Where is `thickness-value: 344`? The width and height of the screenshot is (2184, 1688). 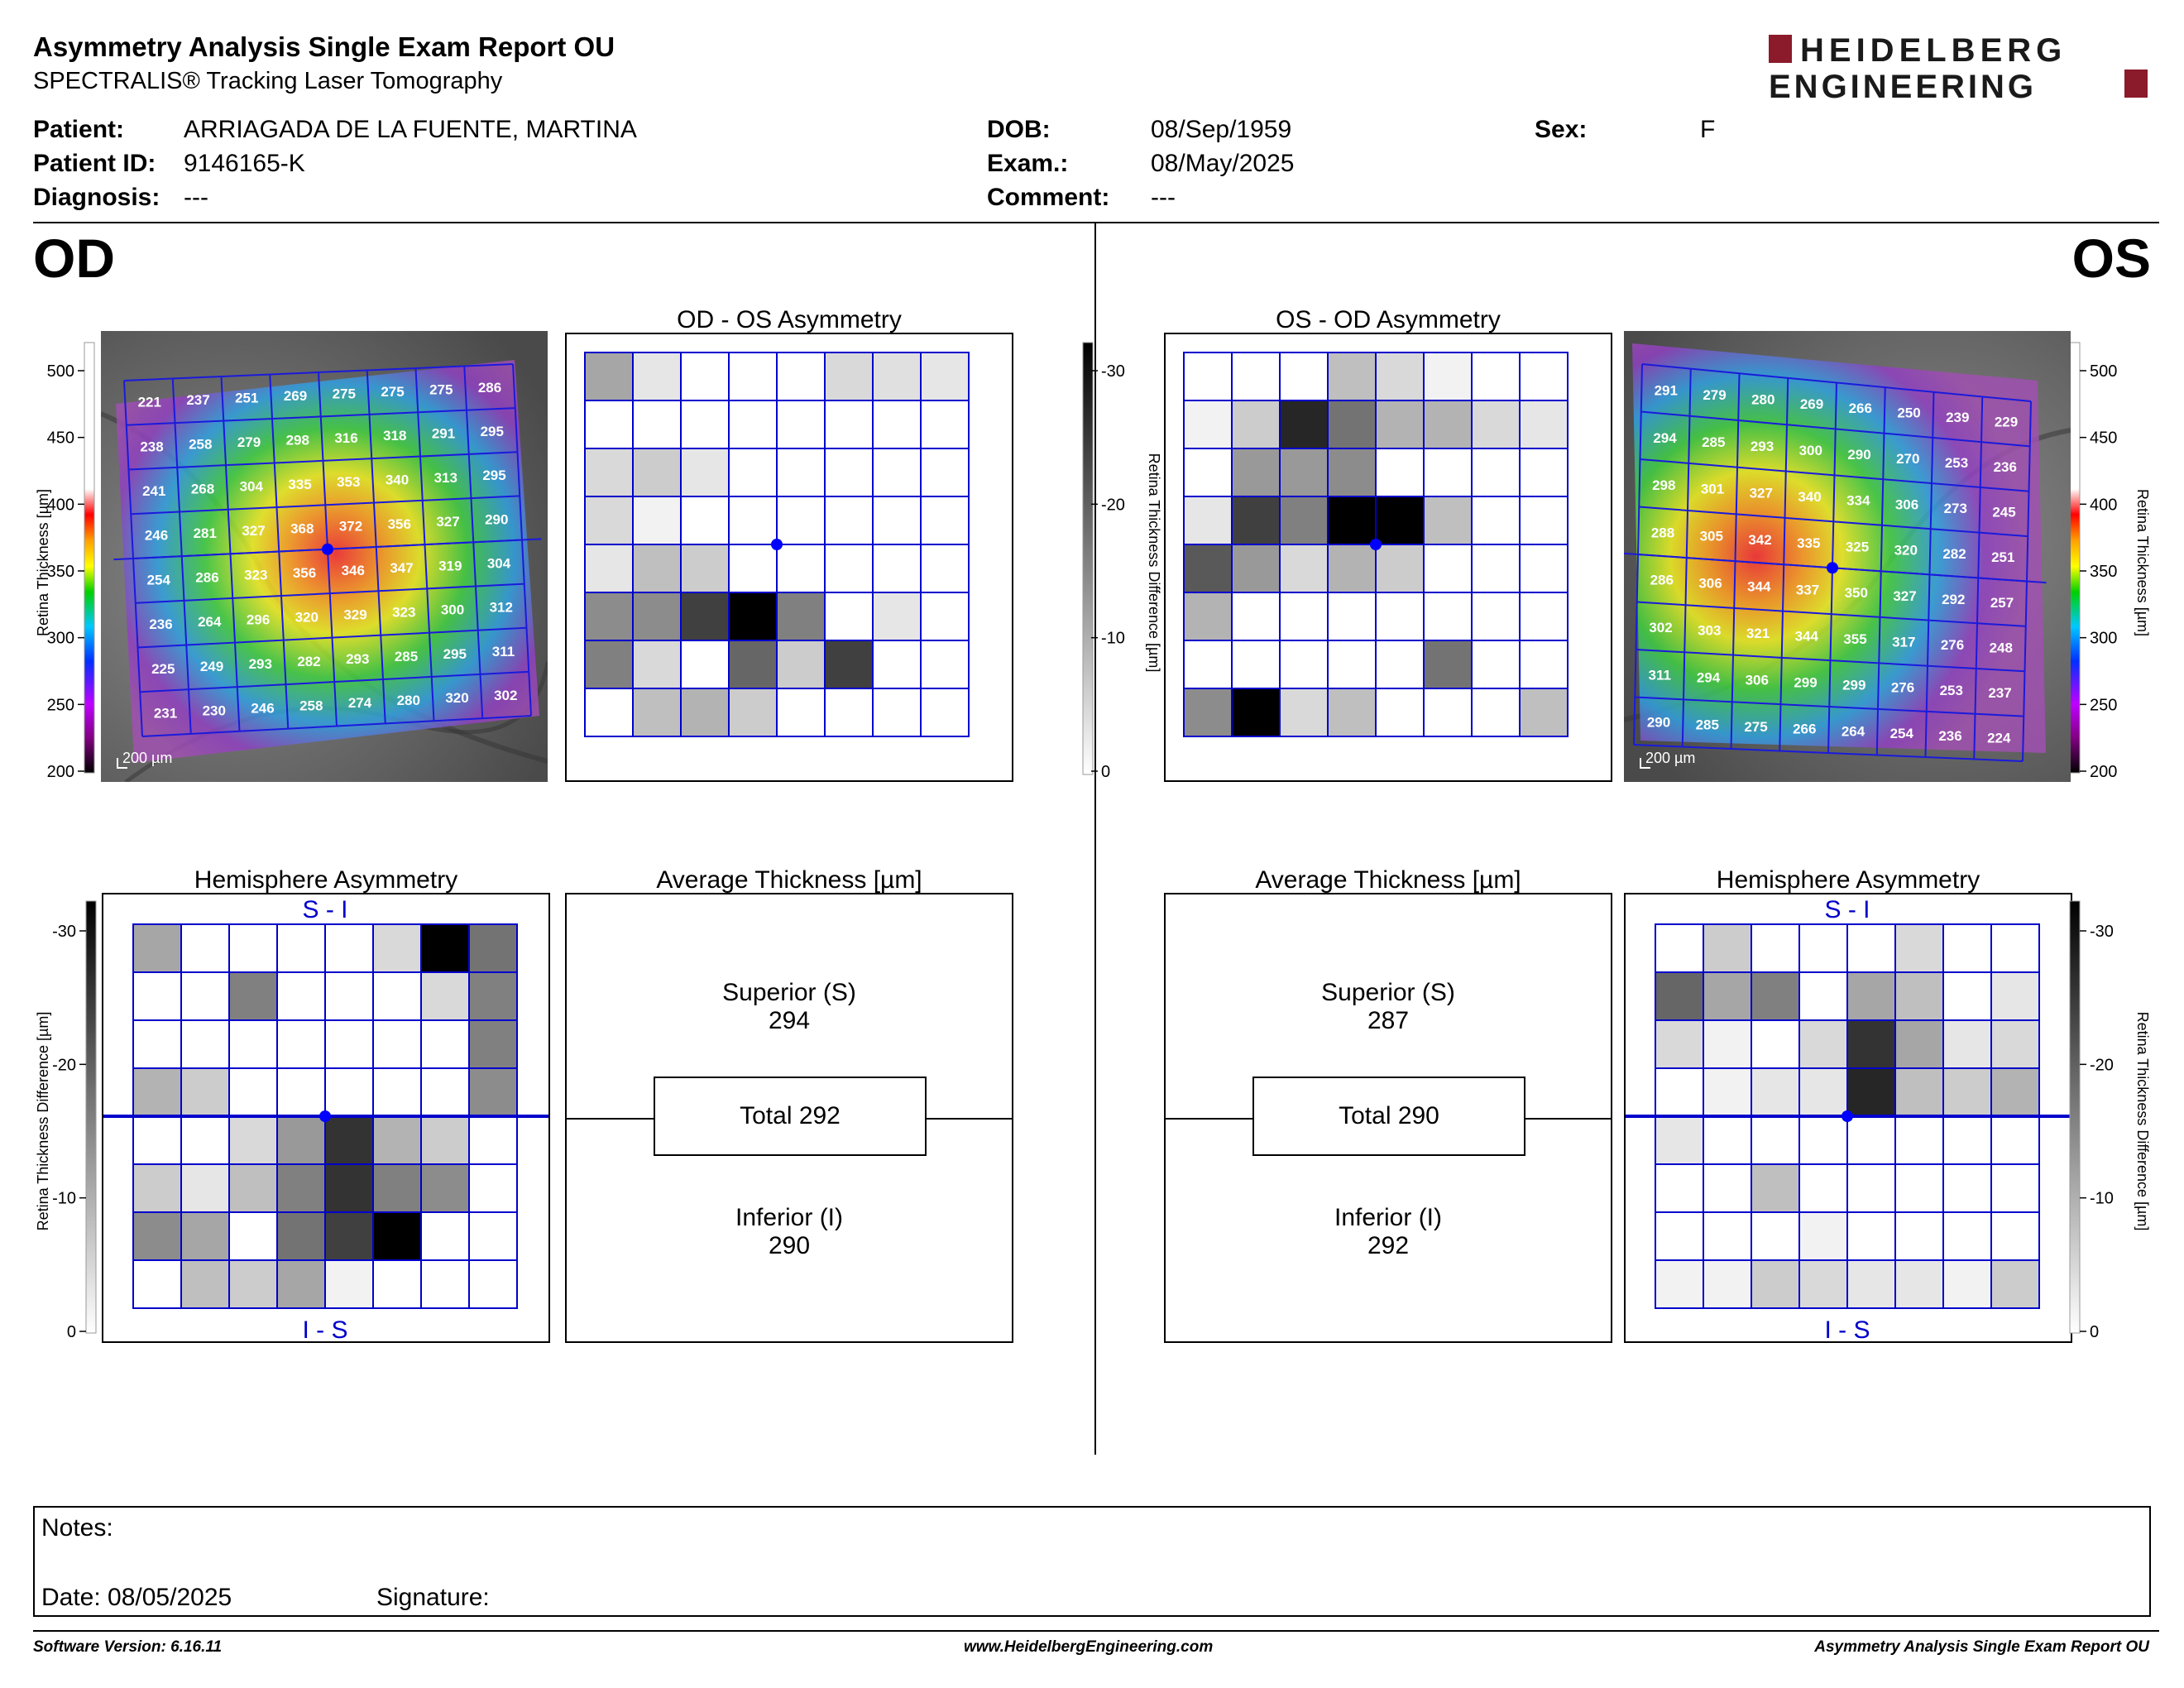 thickness-value: 344 is located at coordinates (1759, 586).